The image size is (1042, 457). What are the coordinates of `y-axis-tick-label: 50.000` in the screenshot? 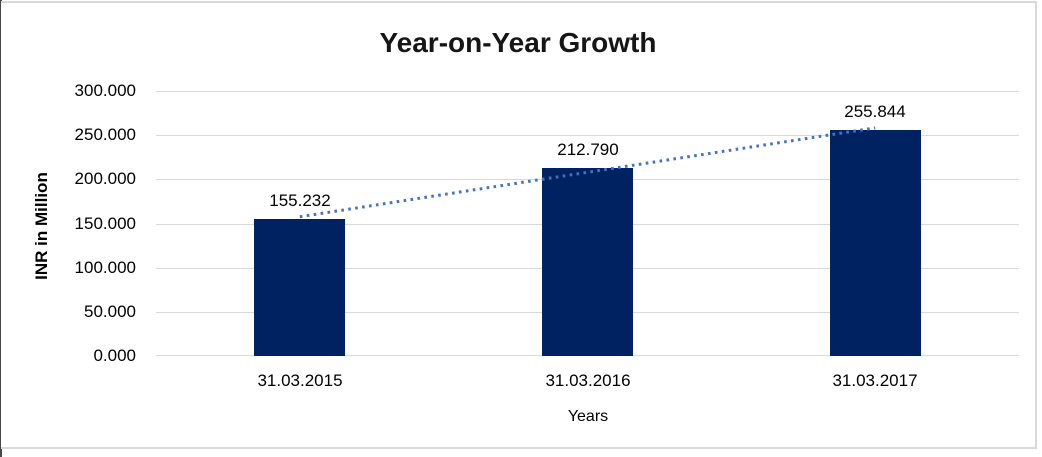 It's located at (110, 311).